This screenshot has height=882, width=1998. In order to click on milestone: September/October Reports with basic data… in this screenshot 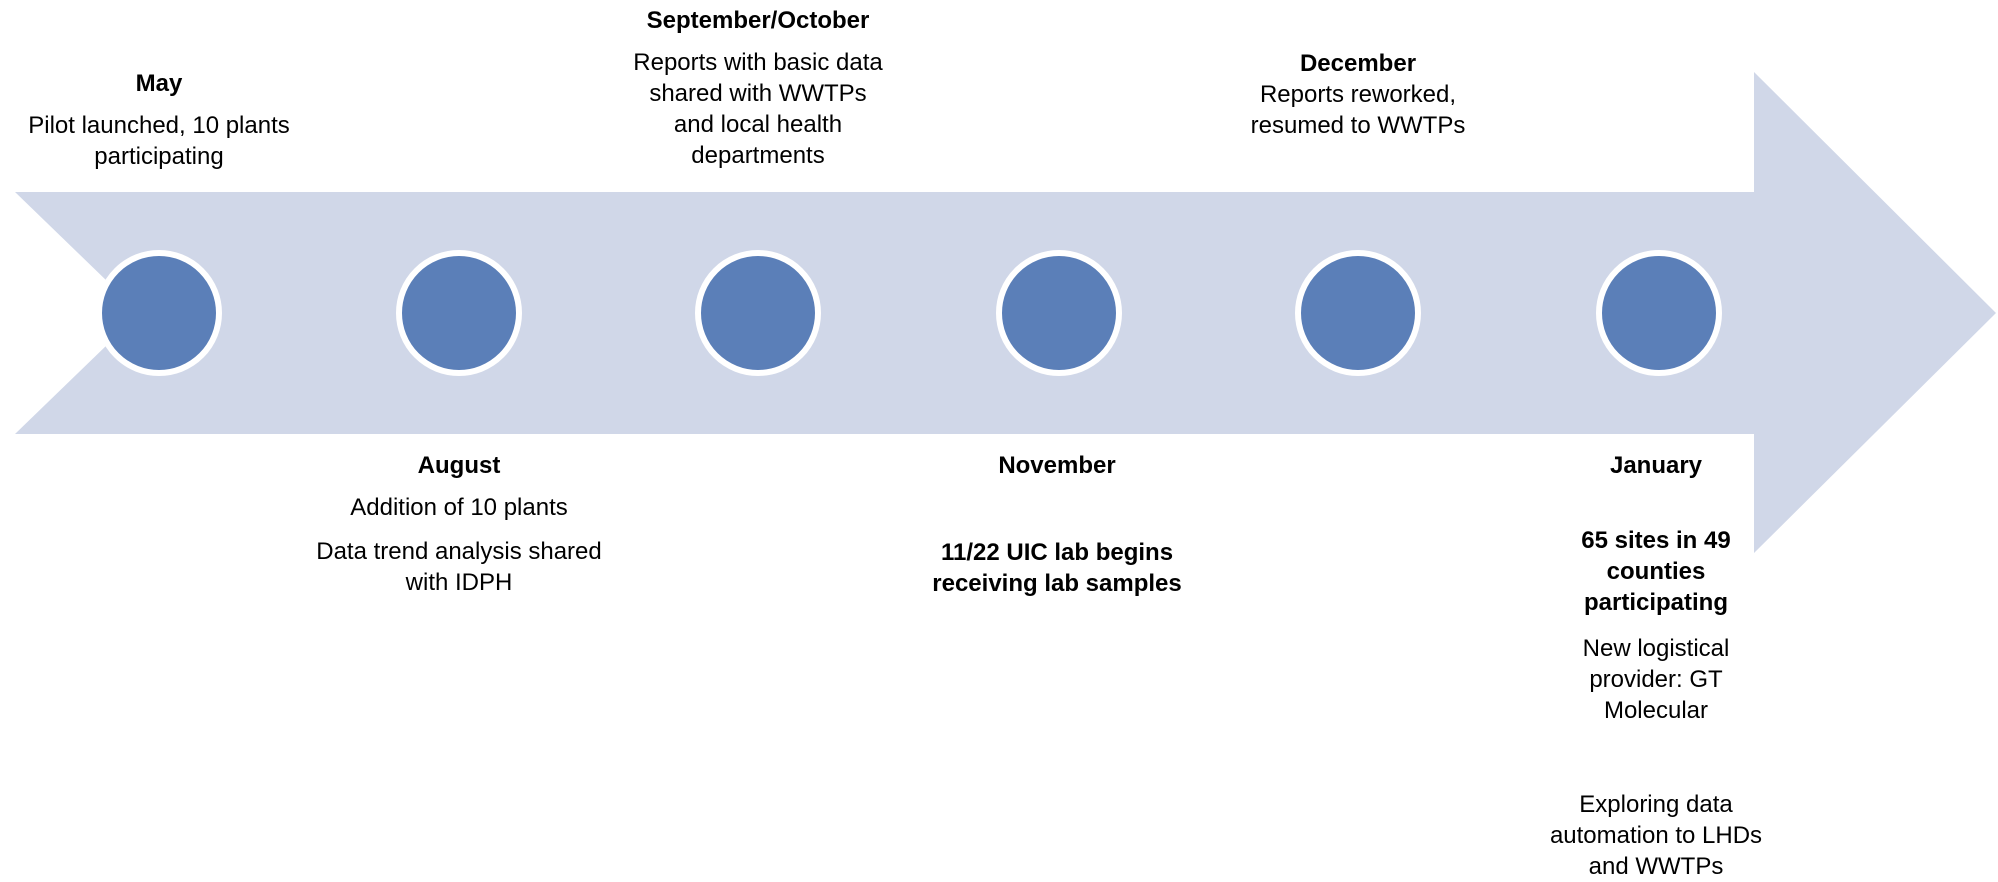, I will do `click(758, 88)`.